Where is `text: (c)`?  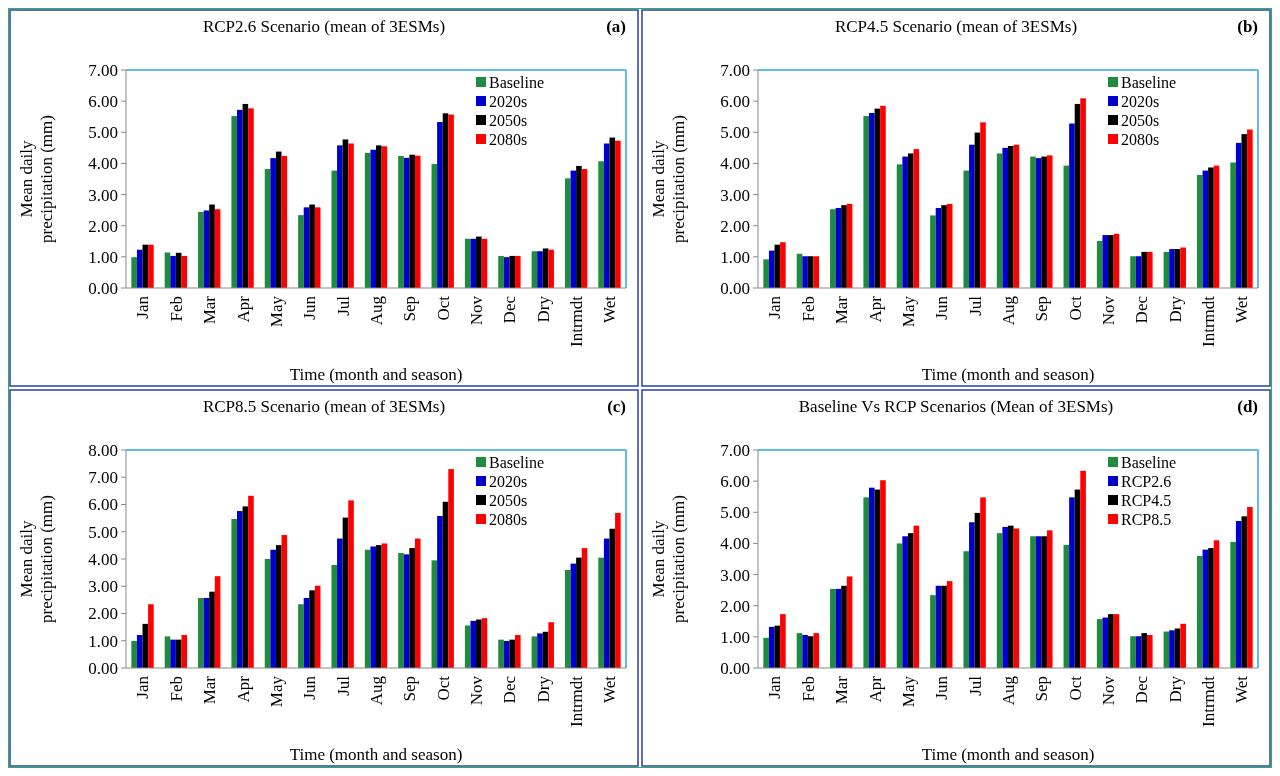 text: (c) is located at coordinates (616, 406).